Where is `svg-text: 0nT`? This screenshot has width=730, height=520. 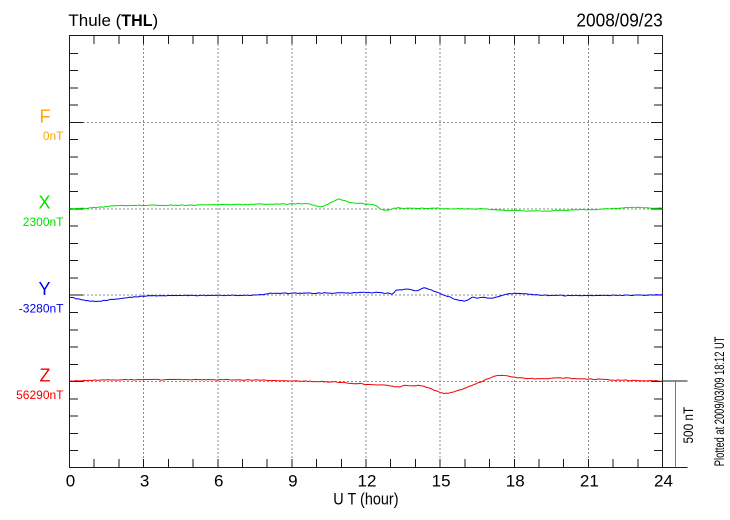
svg-text: 0nT is located at coordinates (53, 136).